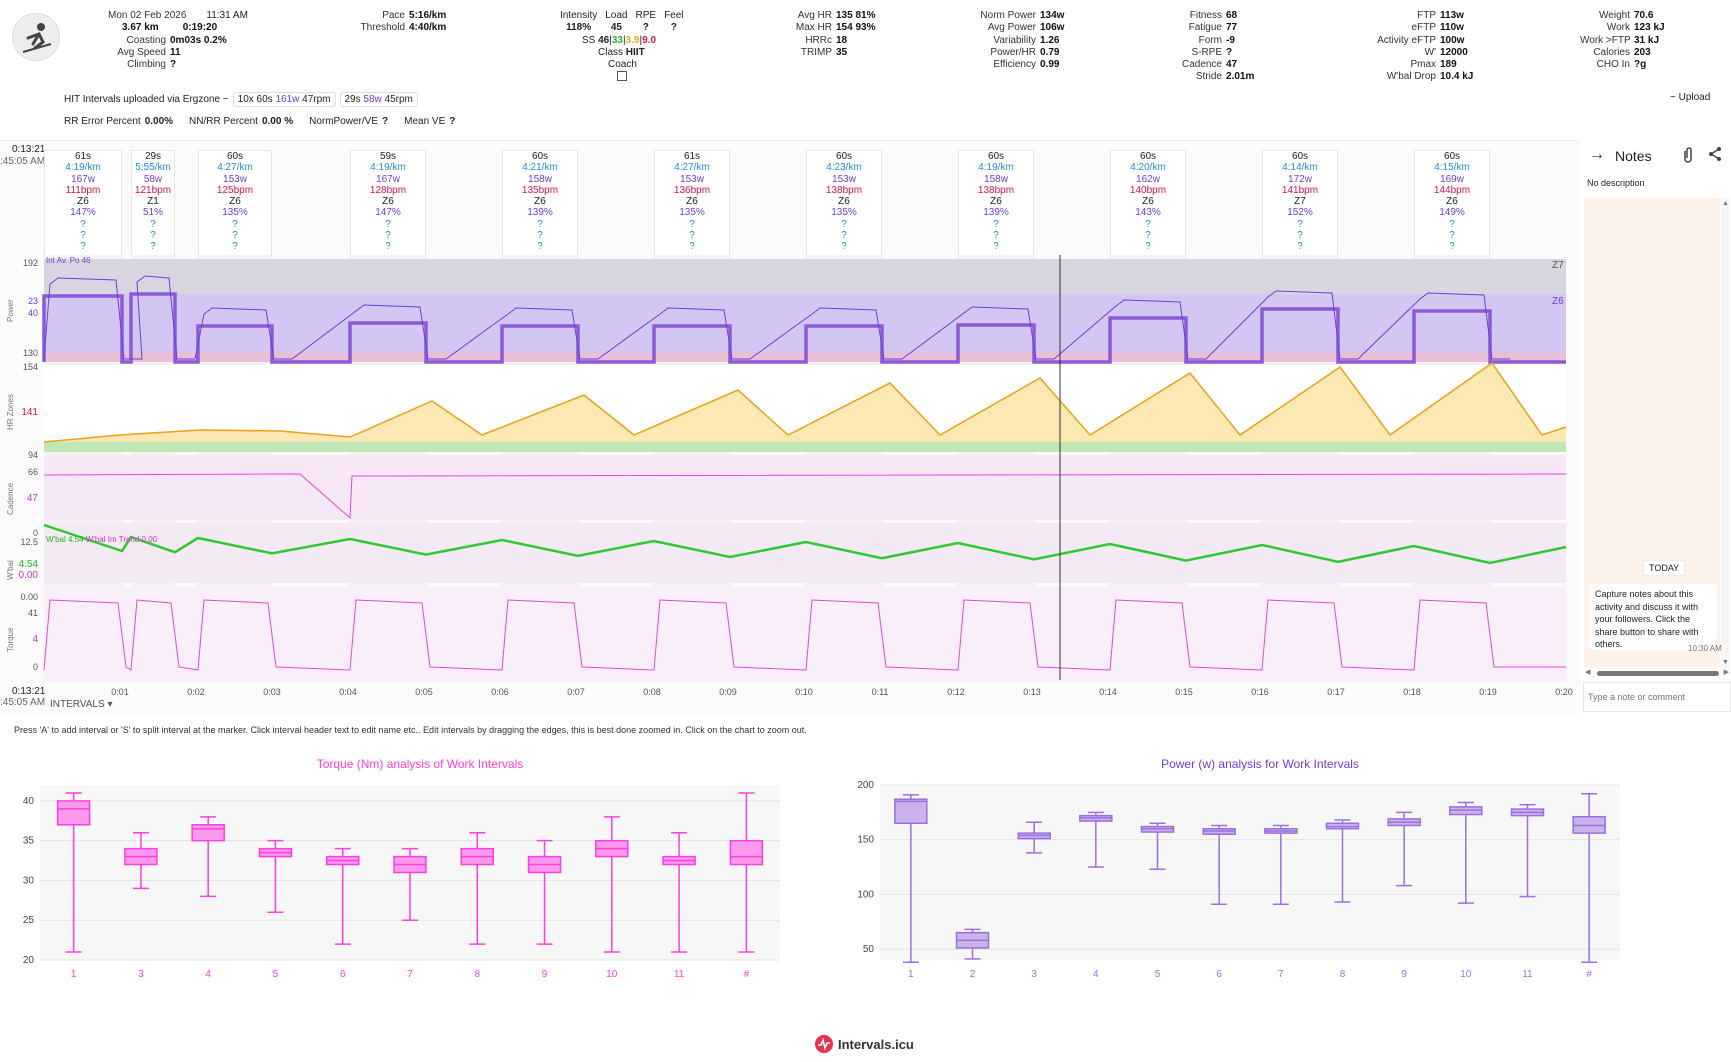 The width and height of the screenshot is (1731, 1062). Describe the element at coordinates (540, 168) in the screenshot. I see `interval-p: 4:21/km` at that location.